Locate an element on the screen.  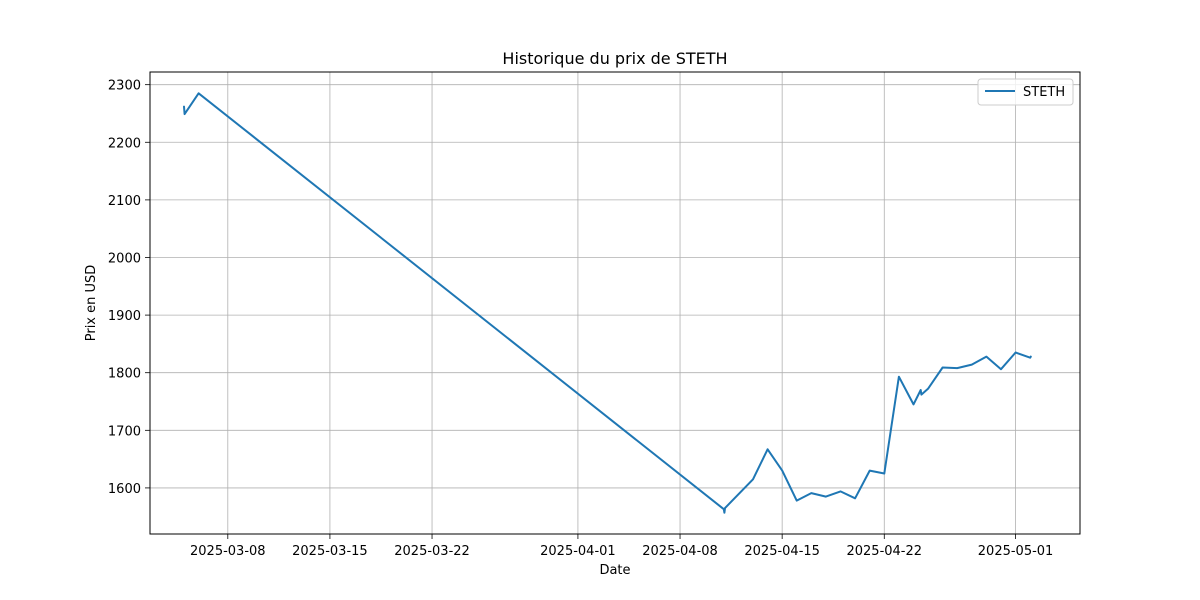
y-tick-label: 1900 is located at coordinates (124, 316).